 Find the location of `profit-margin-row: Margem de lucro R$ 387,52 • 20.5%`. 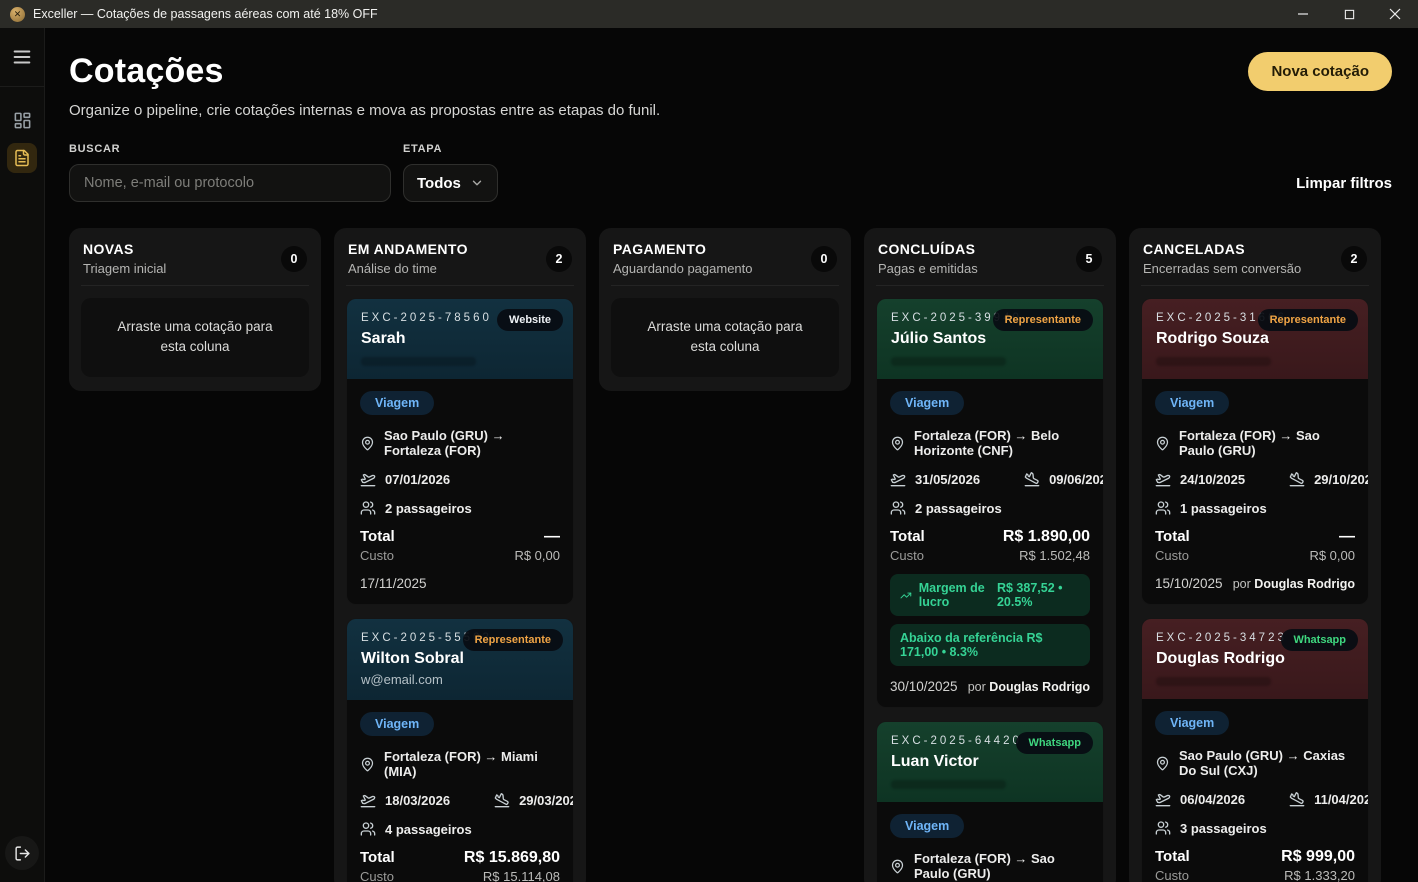

profit-margin-row: Margem de lucro R$ 387,52 • 20.5% is located at coordinates (990, 595).